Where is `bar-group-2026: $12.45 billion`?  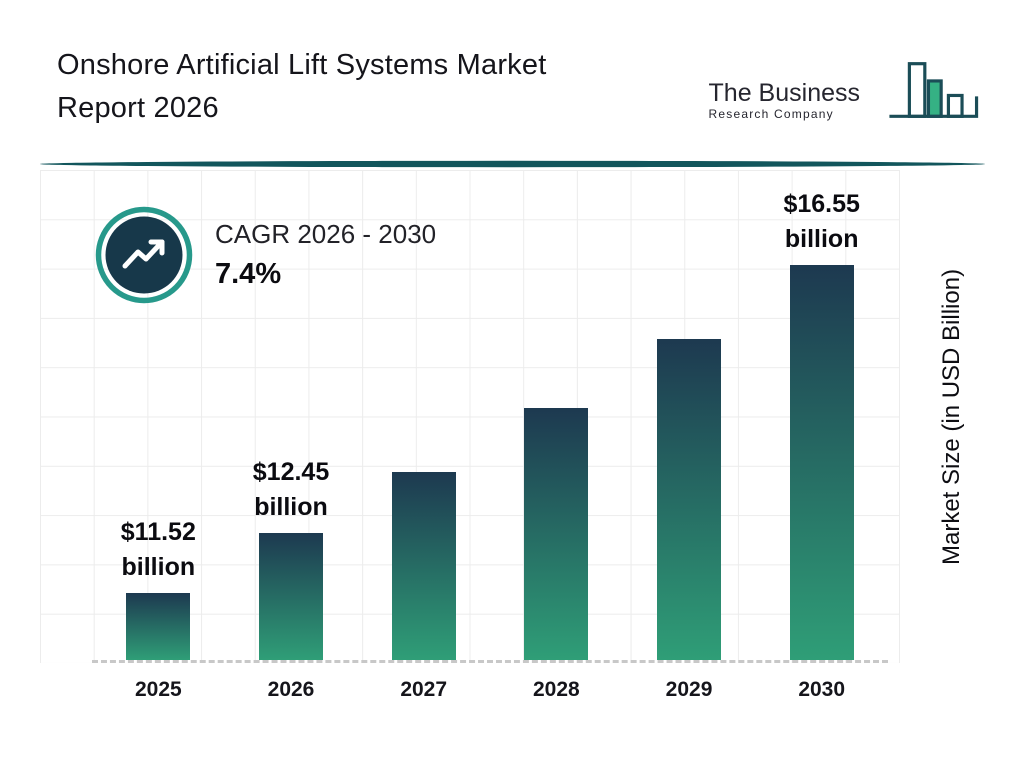
bar-group-2026: $12.45 billion is located at coordinates (291, 557).